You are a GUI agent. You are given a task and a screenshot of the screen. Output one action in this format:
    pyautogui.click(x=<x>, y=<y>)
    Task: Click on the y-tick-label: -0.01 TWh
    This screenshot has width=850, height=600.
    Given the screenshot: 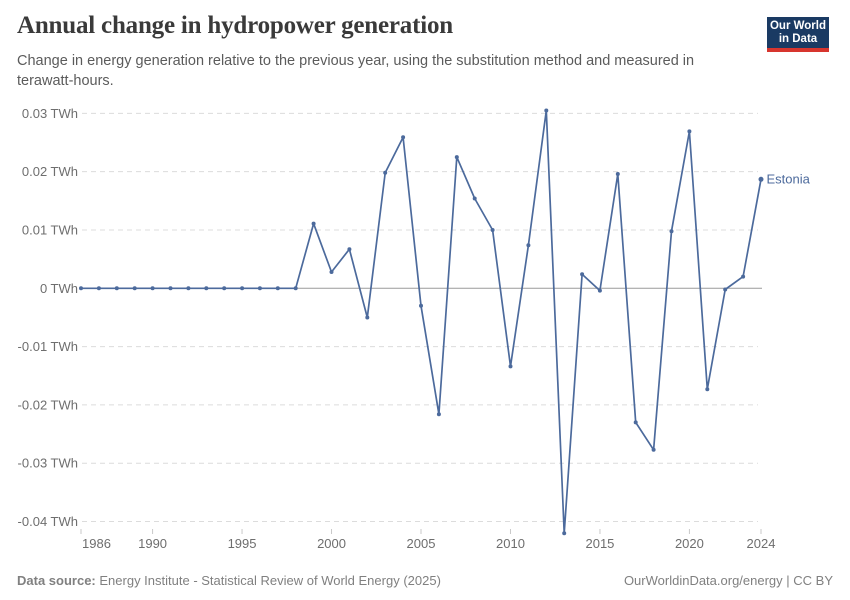 What is the action you would take?
    pyautogui.click(x=48, y=346)
    